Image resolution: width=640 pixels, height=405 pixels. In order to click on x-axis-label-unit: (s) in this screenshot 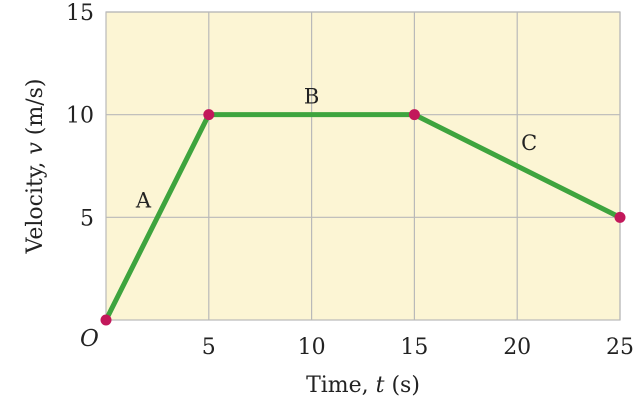, I will do `click(401, 385)`.